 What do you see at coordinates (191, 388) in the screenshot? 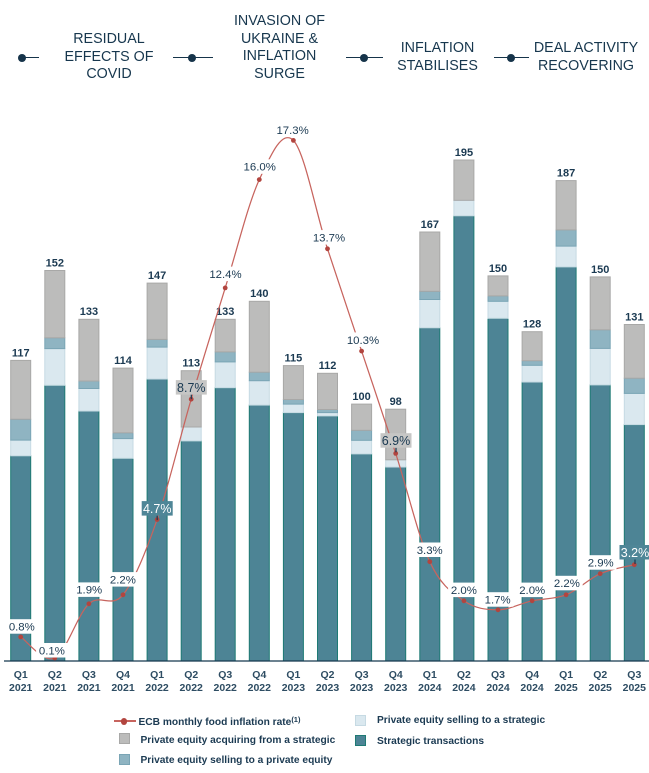
I see `svg-text: 8.7%` at bounding box center [191, 388].